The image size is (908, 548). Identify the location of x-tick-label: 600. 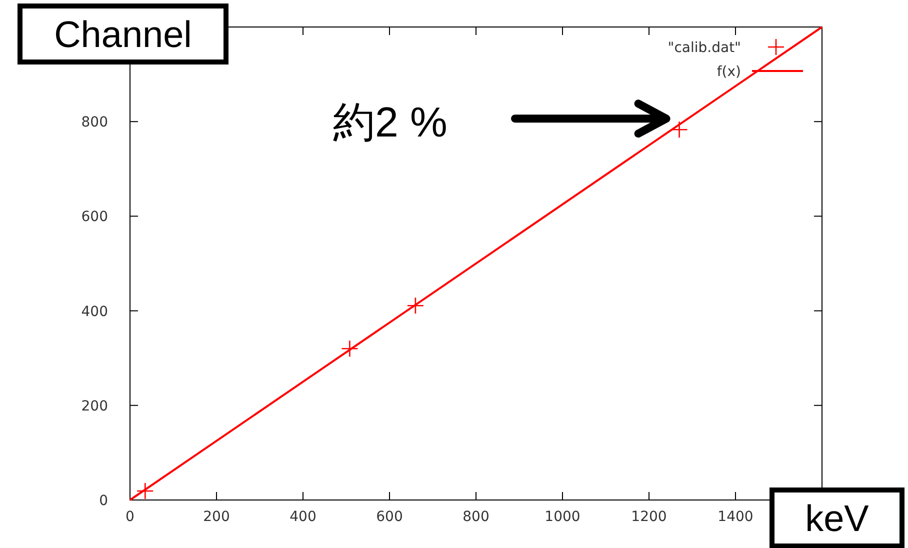
(389, 517).